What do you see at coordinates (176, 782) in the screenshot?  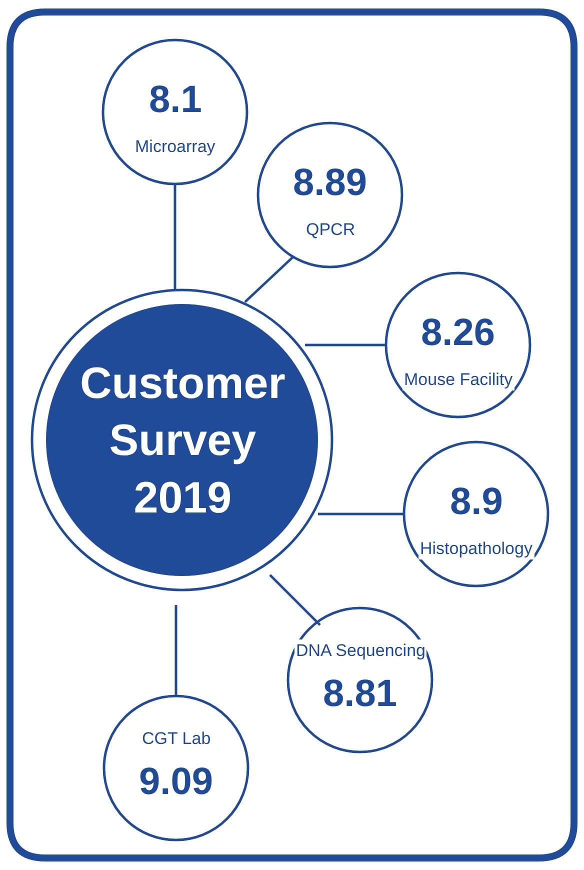 I see `data-label: 9.09` at bounding box center [176, 782].